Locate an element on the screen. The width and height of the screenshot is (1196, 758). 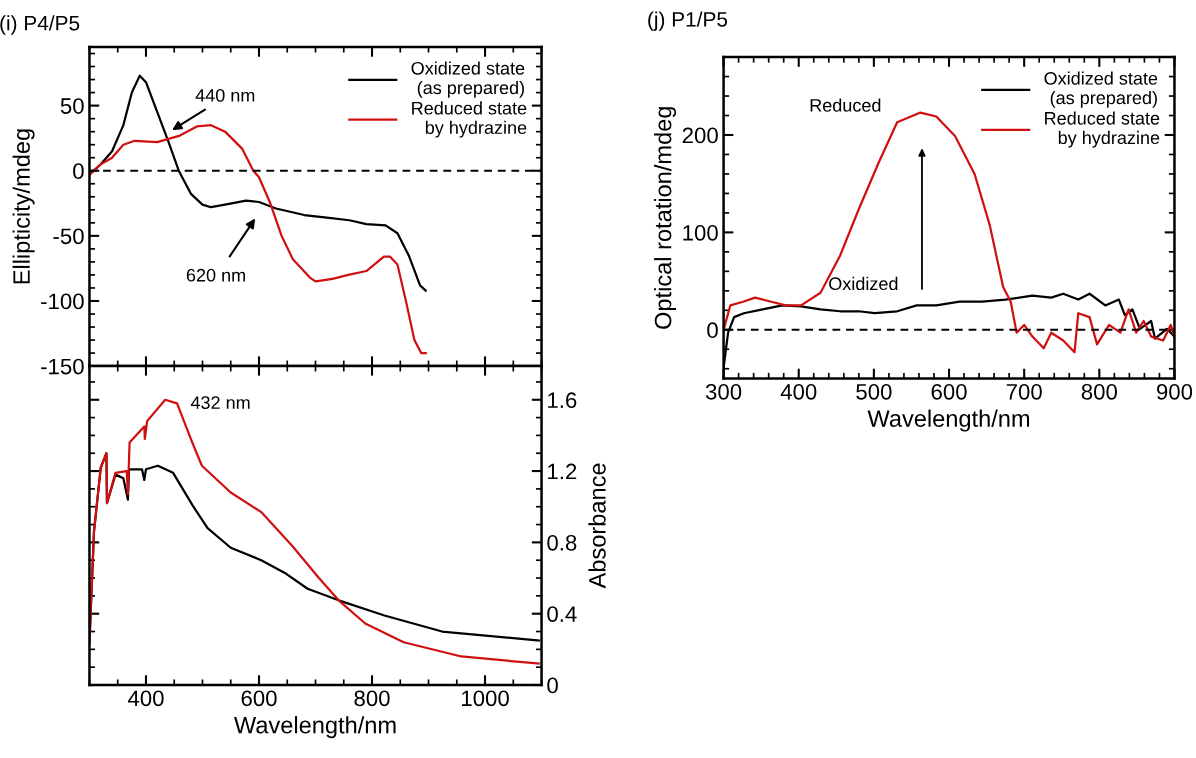
chart-title: (i) P4/P5 is located at coordinates (40, 25).